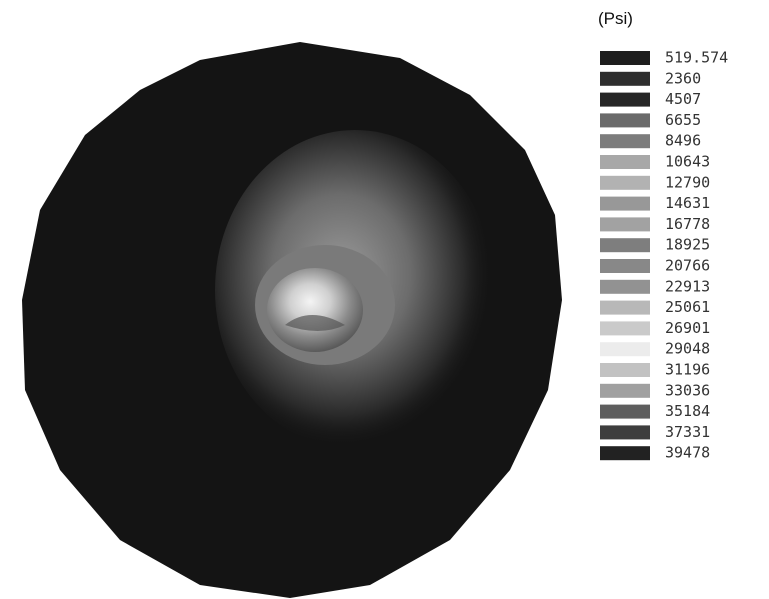 The width and height of the screenshot is (769, 599). Describe the element at coordinates (687, 453) in the screenshot. I see `legend-label: 39478` at that location.